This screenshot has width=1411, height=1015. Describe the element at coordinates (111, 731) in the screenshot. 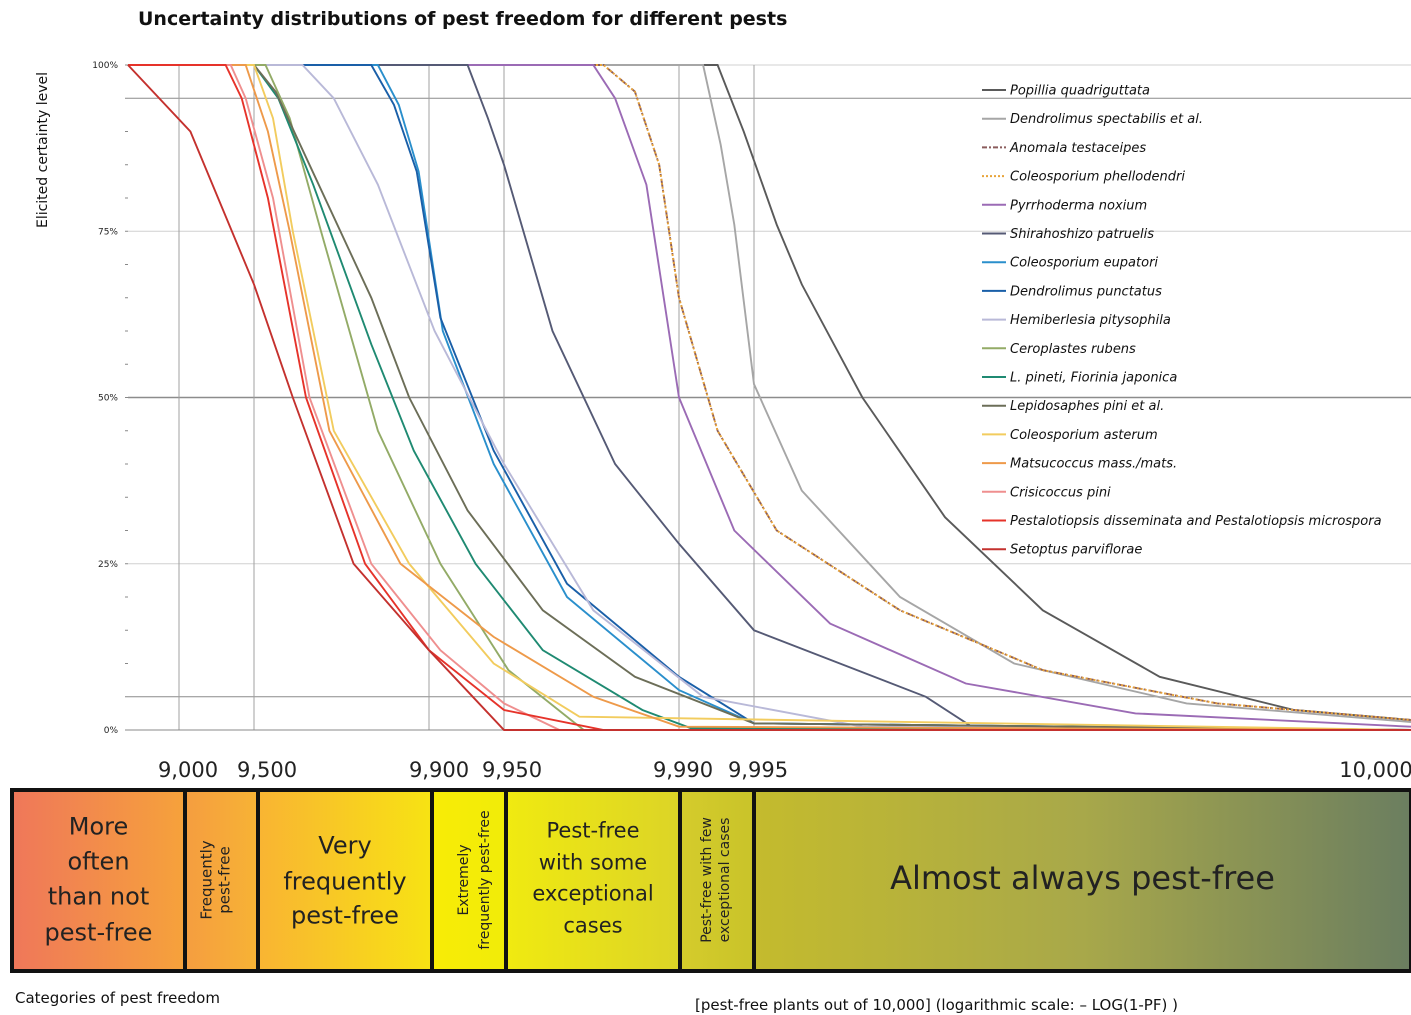

I see `y-tick-label: 0%` at that location.